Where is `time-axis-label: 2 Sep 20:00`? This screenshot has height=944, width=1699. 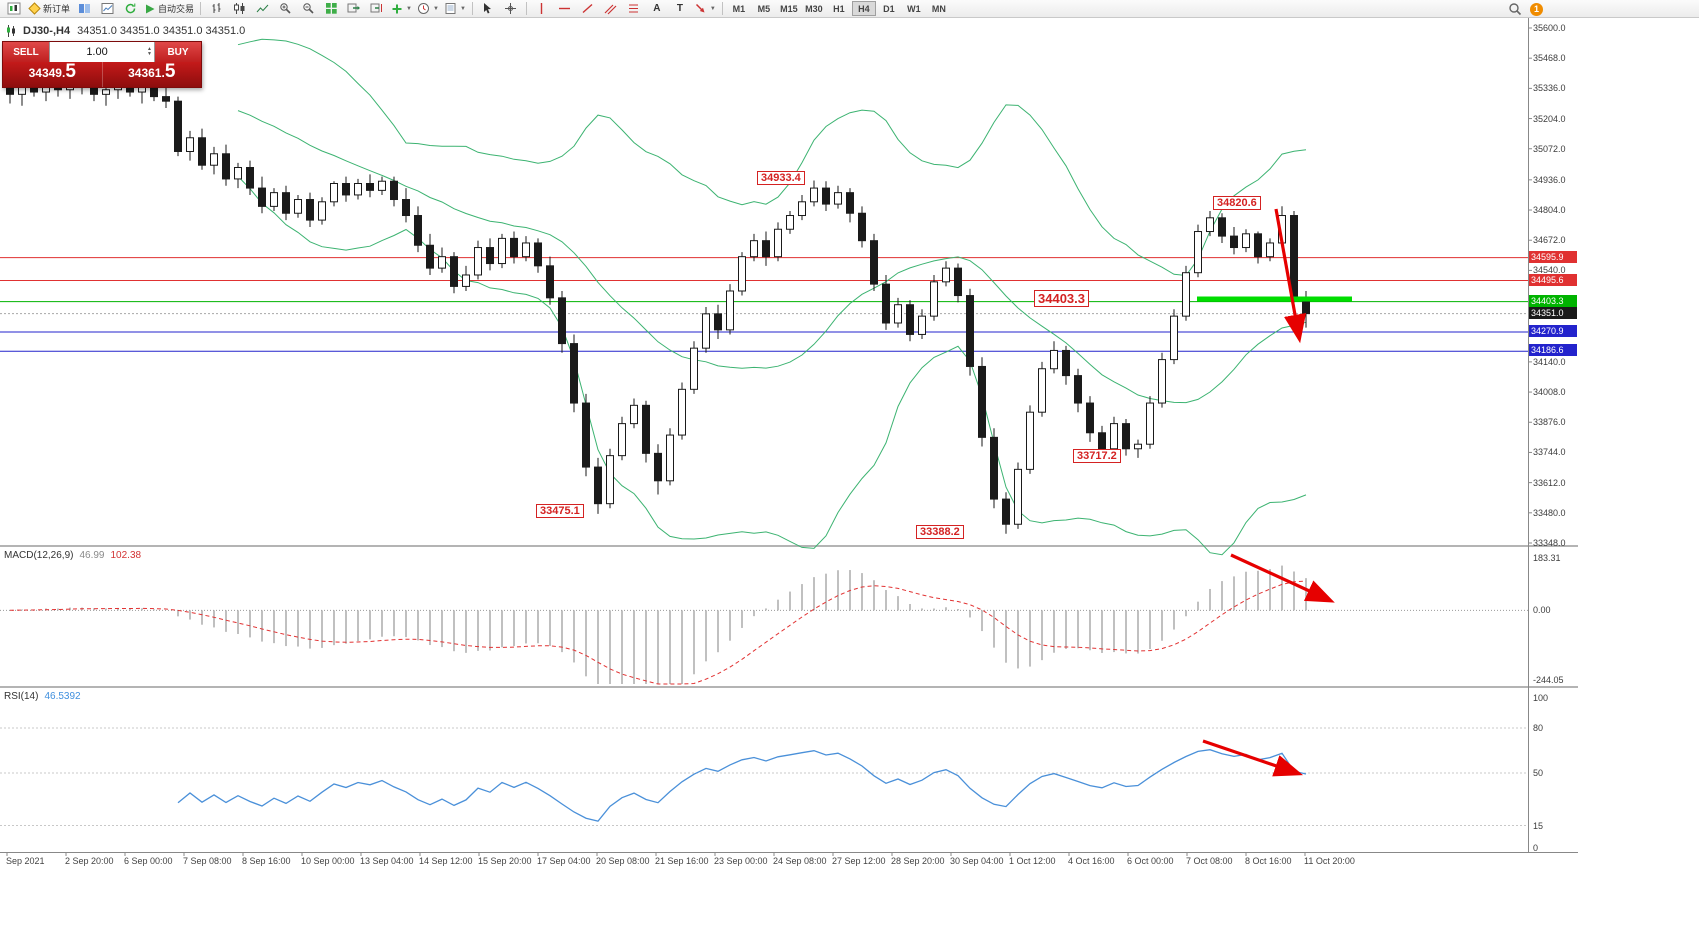
time-axis-label: 2 Sep 20:00 is located at coordinates (89, 861).